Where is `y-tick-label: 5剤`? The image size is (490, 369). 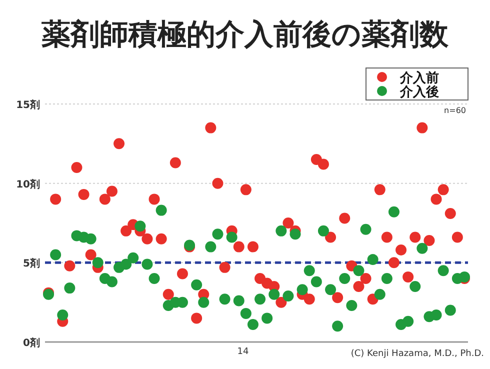
y-tick-label: 5剤 is located at coordinates (31, 264).